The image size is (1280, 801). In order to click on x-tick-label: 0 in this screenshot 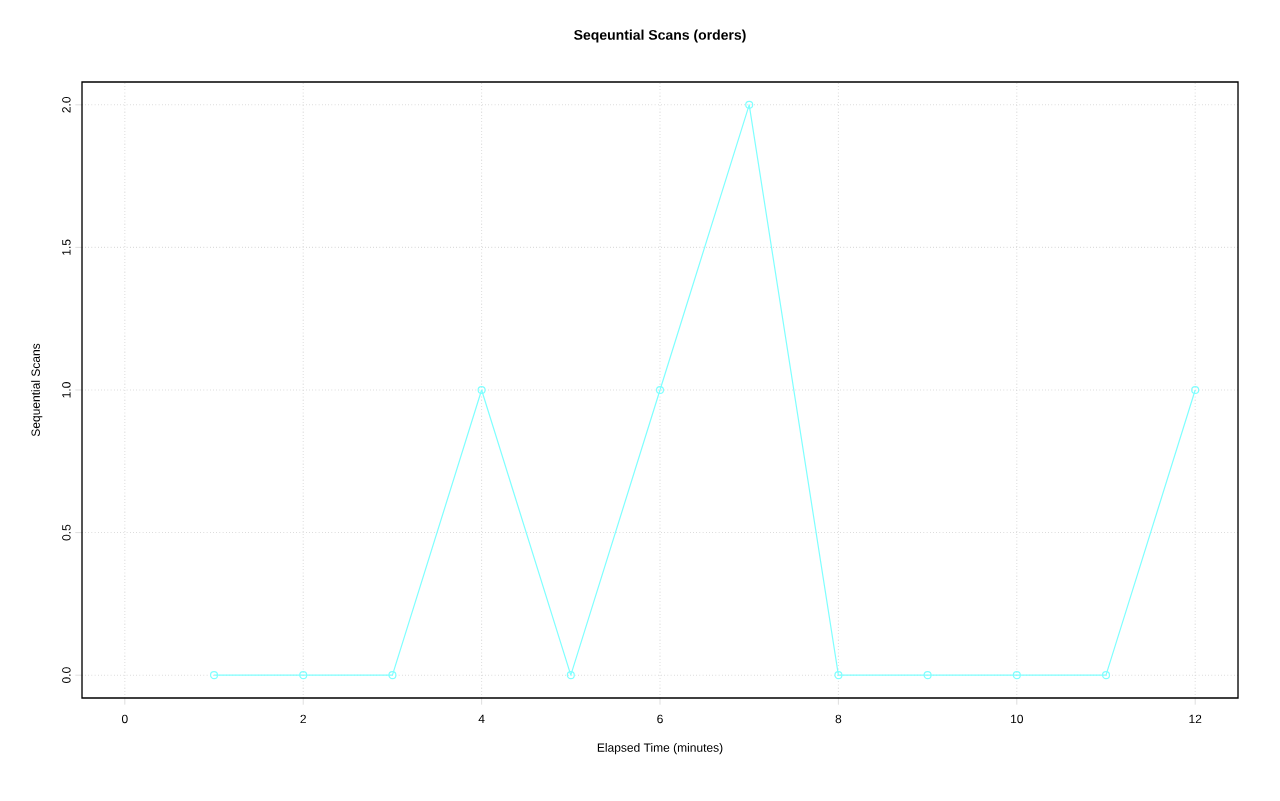, I will do `click(124, 719)`.